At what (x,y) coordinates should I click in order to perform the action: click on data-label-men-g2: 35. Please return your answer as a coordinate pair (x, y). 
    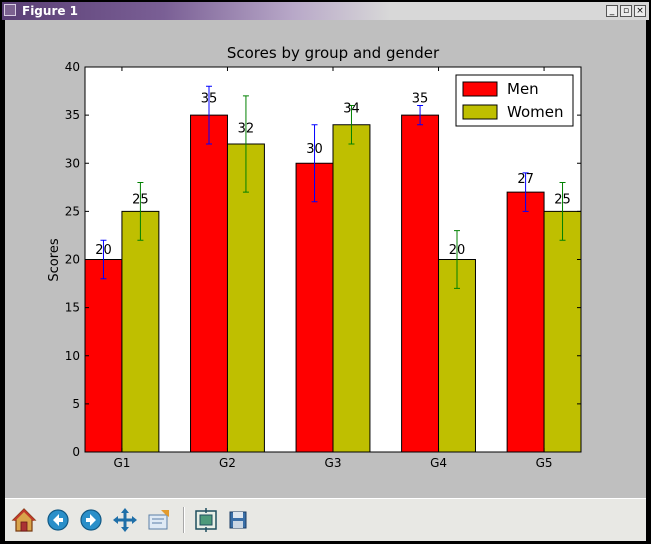
    Looking at the image, I should click on (209, 98).